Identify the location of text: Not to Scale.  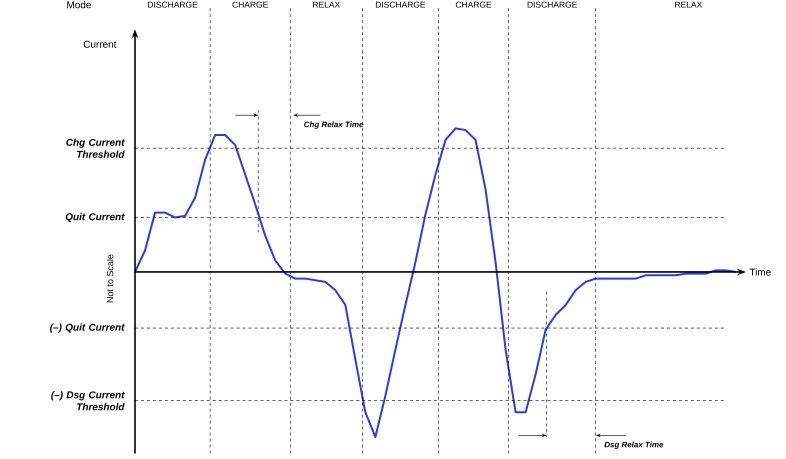
(110, 278).